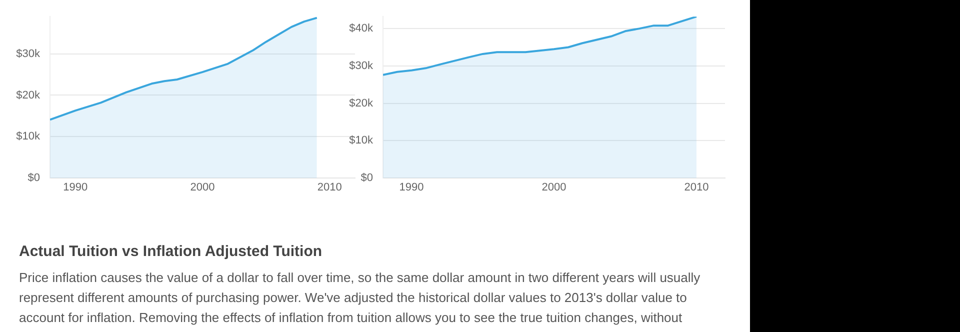  What do you see at coordinates (171, 251) in the screenshot?
I see `text: Actual Tuition vs Inflation Adjusted Tuition` at bounding box center [171, 251].